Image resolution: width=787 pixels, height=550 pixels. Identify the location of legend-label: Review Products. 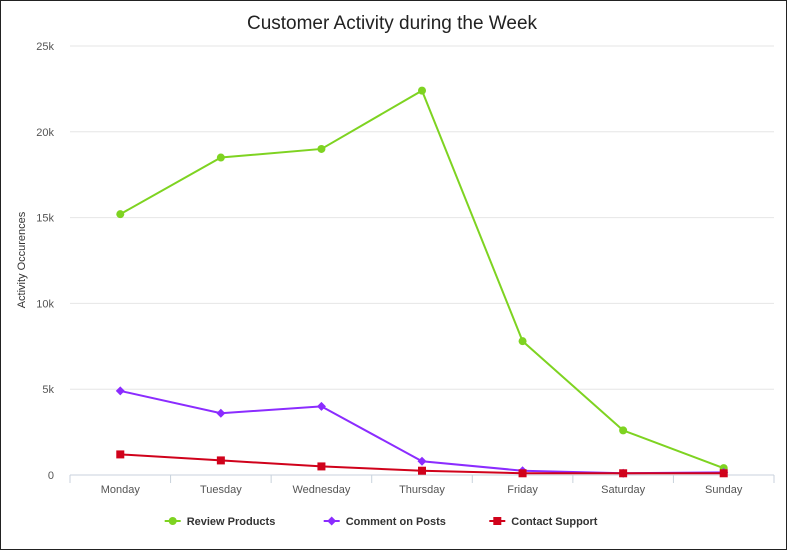
(231, 522).